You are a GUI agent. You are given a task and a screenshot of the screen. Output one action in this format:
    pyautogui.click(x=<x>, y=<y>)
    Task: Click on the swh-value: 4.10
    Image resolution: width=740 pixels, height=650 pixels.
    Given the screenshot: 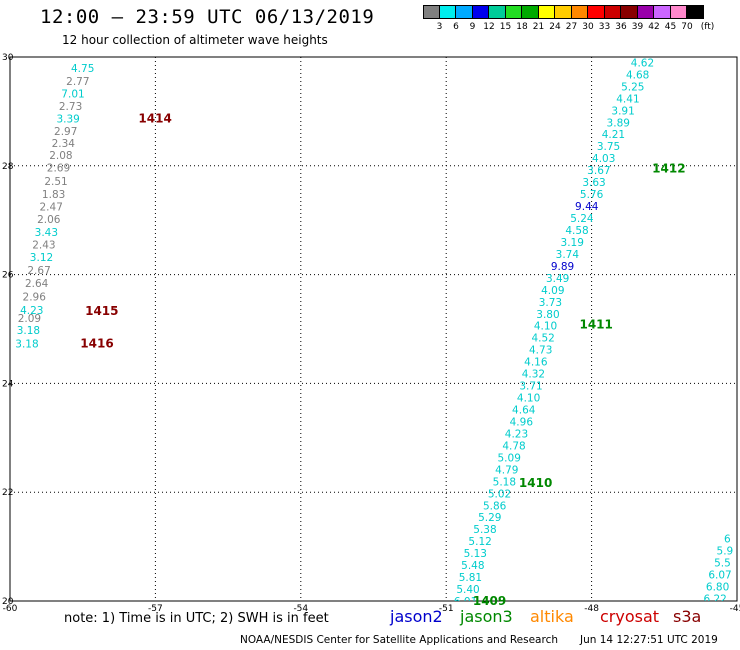 What is the action you would take?
    pyautogui.click(x=545, y=327)
    